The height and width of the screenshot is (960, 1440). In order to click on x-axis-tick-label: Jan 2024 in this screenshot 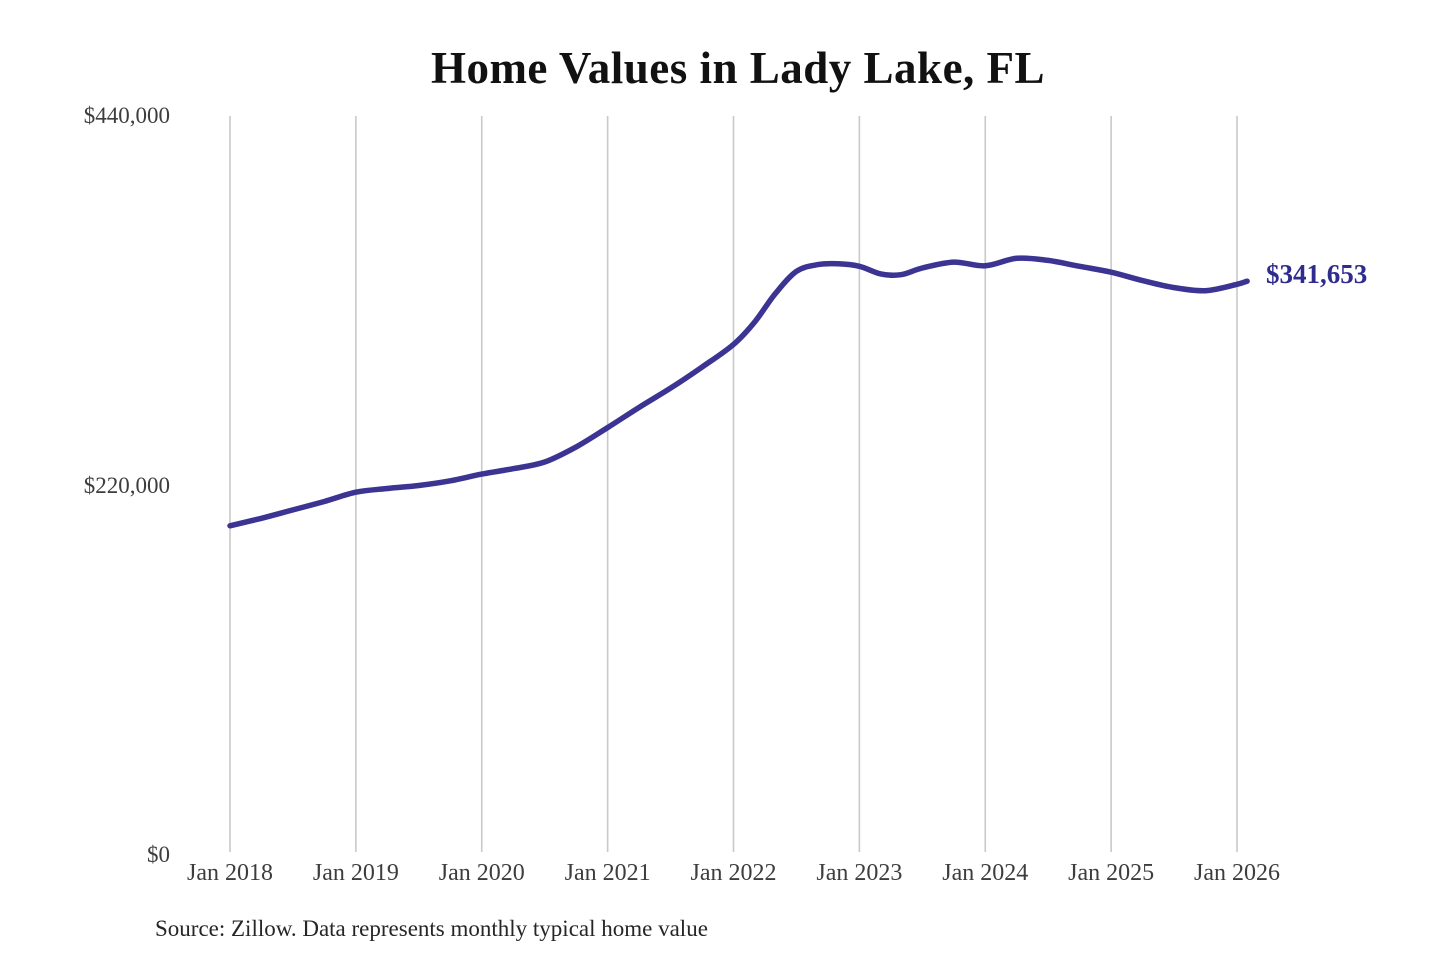, I will do `click(985, 873)`.